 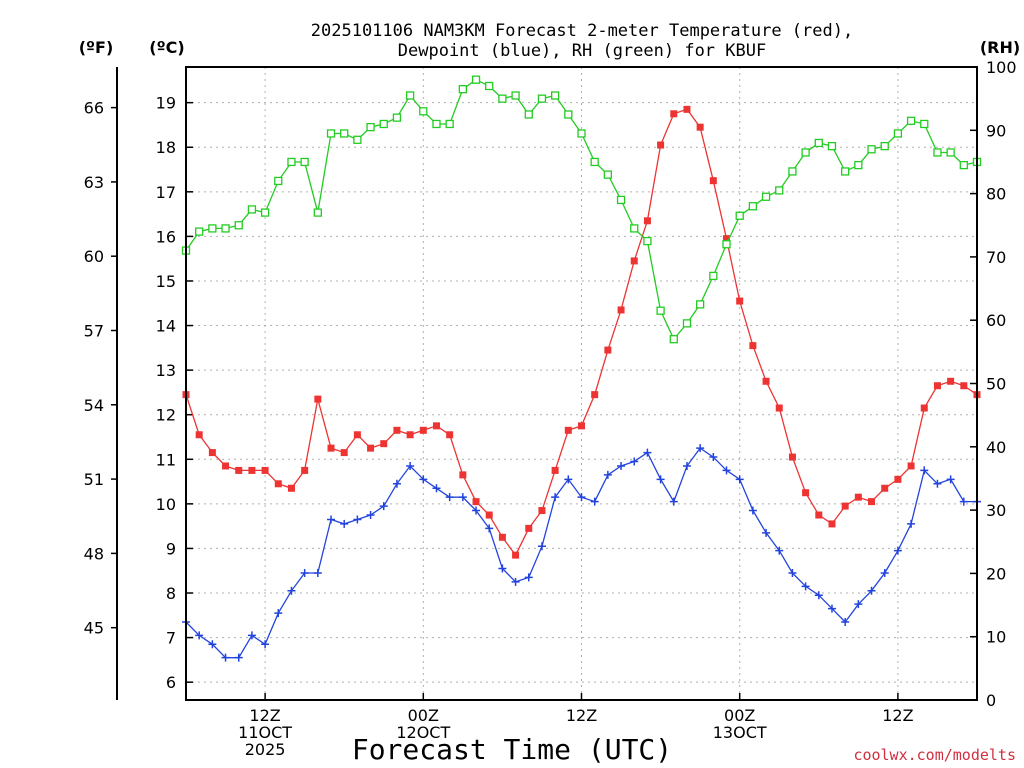 I want to click on rh-tick-label: 0, so click(x=991, y=700).